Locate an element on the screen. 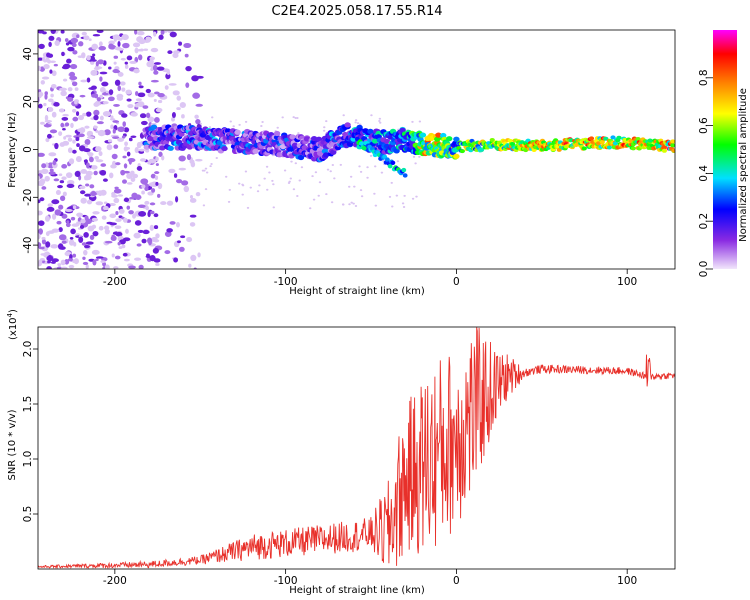  spectrogram-xtick-label: 100 is located at coordinates (627, 282).